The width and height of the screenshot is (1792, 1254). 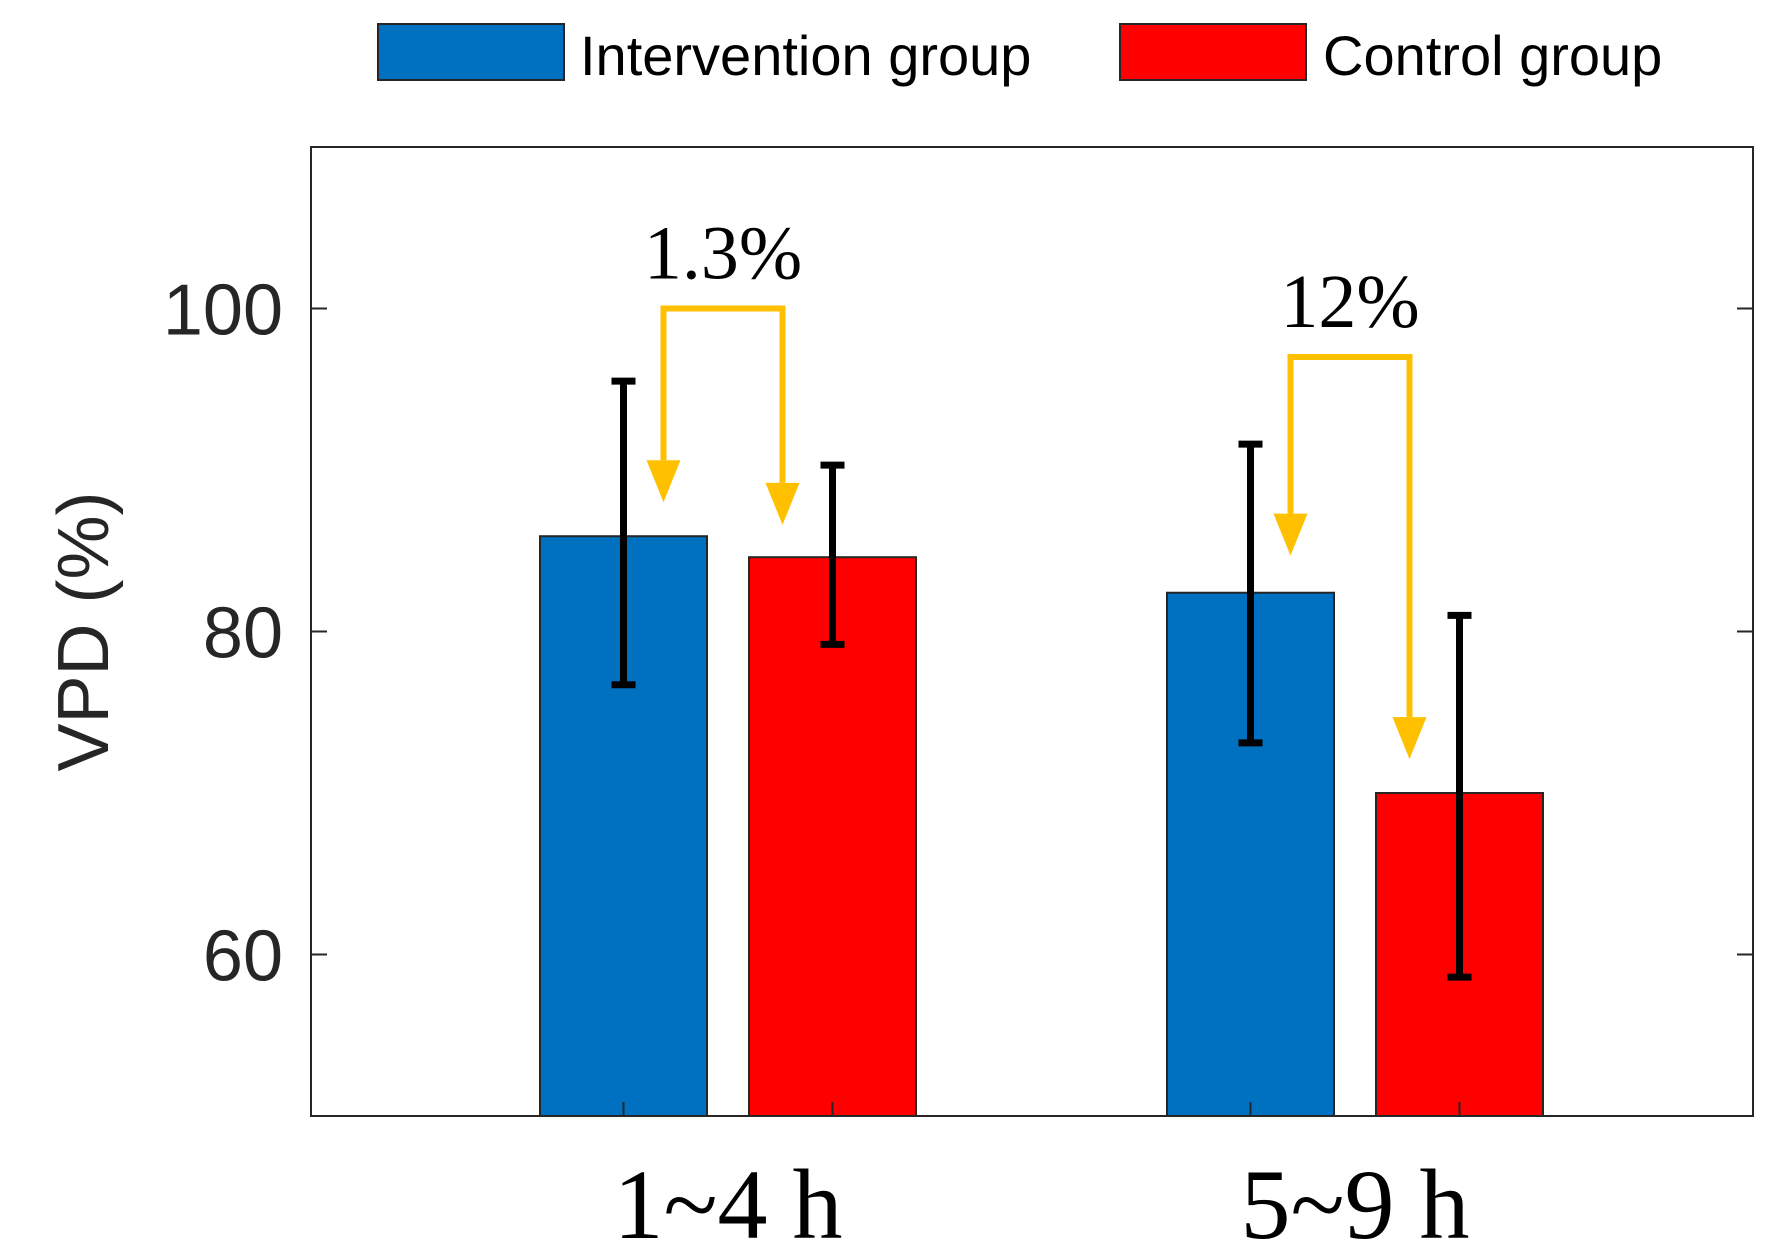 I want to click on y-tick-label: 100, so click(x=223, y=311).